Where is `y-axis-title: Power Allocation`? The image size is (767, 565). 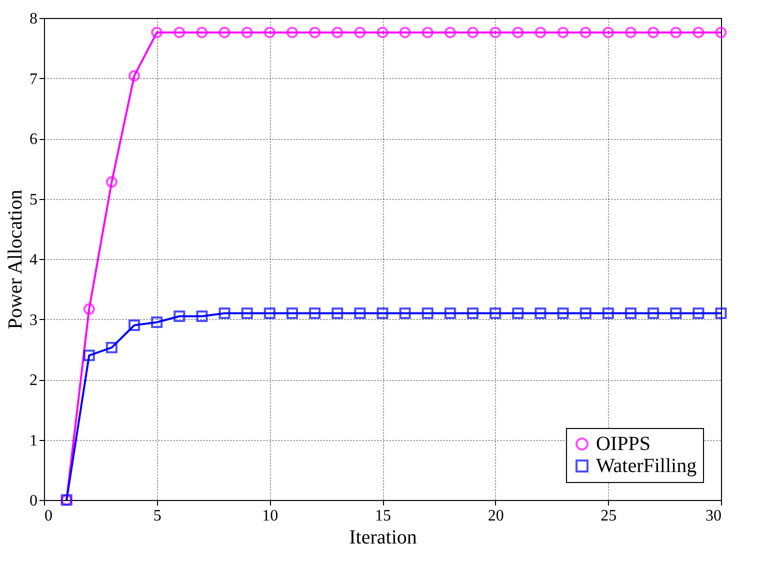 y-axis-title: Power Allocation is located at coordinates (15, 260).